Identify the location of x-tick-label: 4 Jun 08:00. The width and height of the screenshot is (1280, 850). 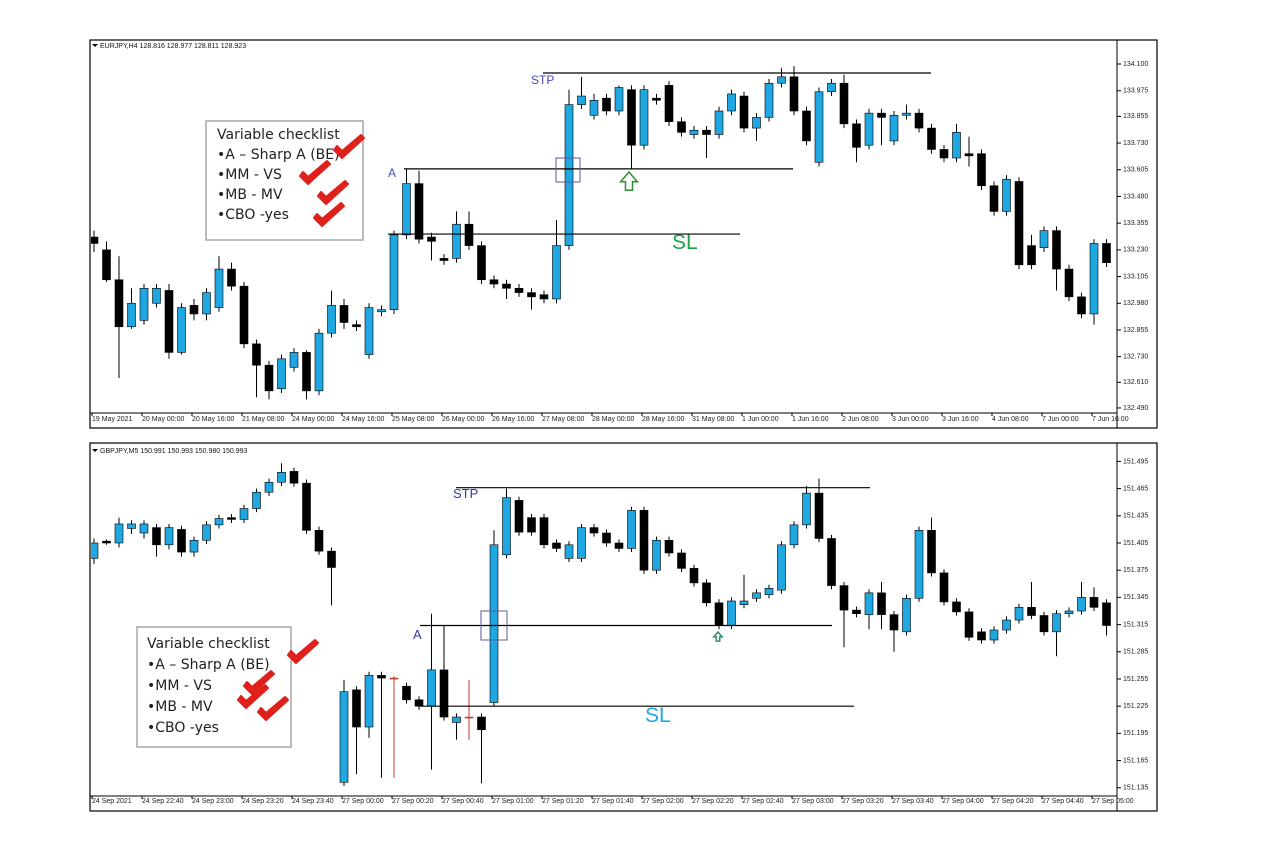
(1010, 419).